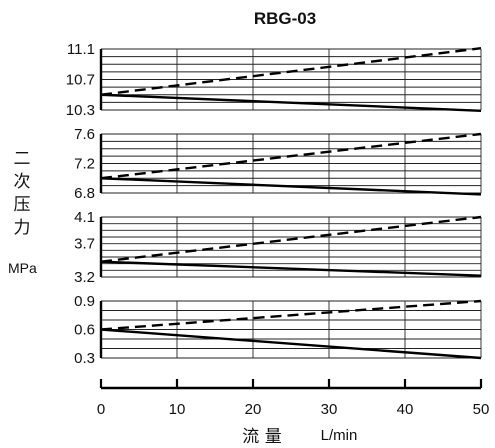  What do you see at coordinates (285, 18) in the screenshot?
I see `chart-title: RBG-03` at bounding box center [285, 18].